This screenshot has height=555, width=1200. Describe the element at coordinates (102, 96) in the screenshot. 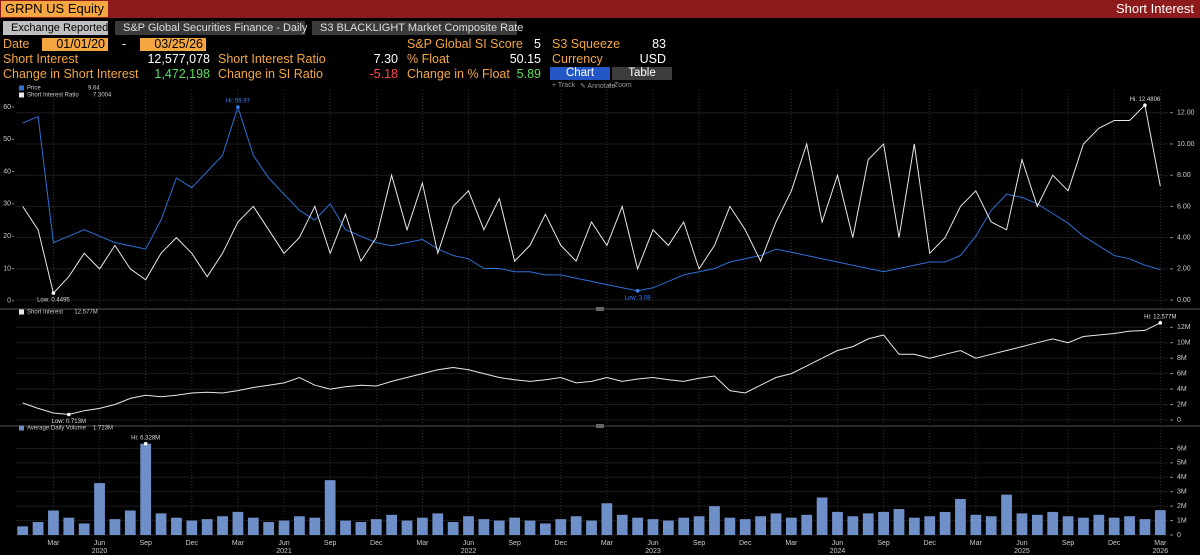

I see `legend-value: 7.3004` at that location.